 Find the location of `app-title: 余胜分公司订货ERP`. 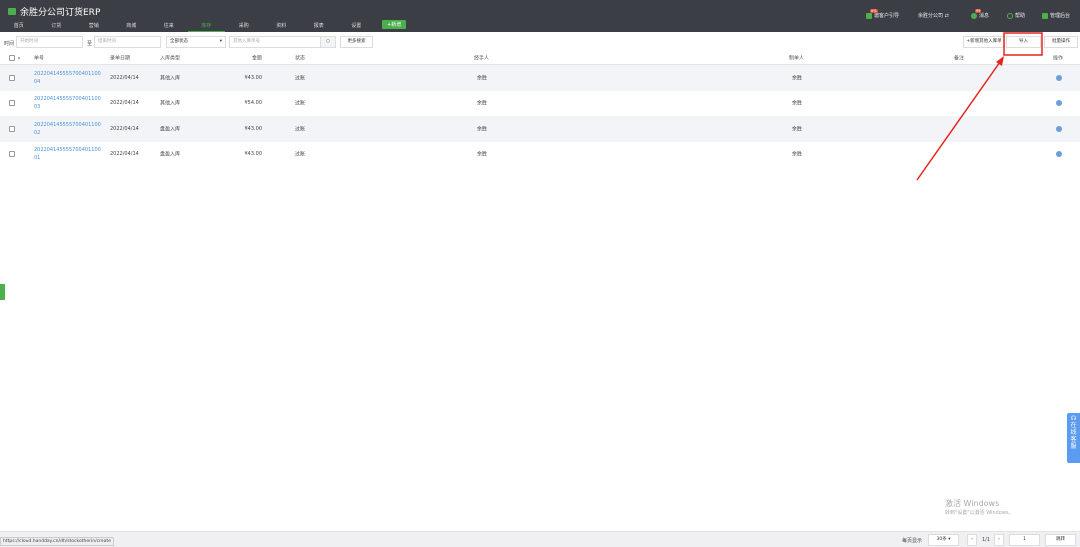

app-title: 余胜分公司订货ERP is located at coordinates (60, 13).